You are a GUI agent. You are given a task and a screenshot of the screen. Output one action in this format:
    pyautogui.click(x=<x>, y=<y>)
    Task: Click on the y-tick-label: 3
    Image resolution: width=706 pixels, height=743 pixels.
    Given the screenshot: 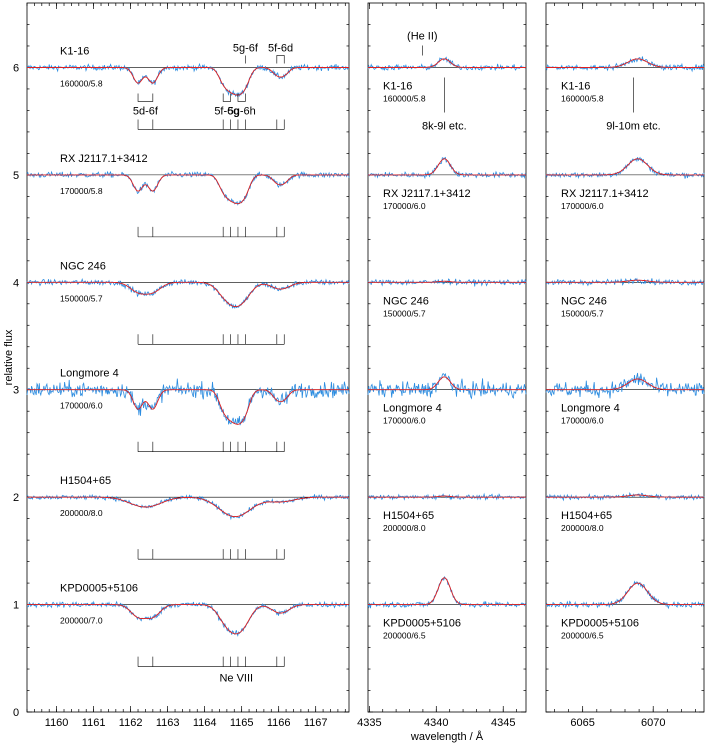 What is the action you would take?
    pyautogui.click(x=16, y=391)
    